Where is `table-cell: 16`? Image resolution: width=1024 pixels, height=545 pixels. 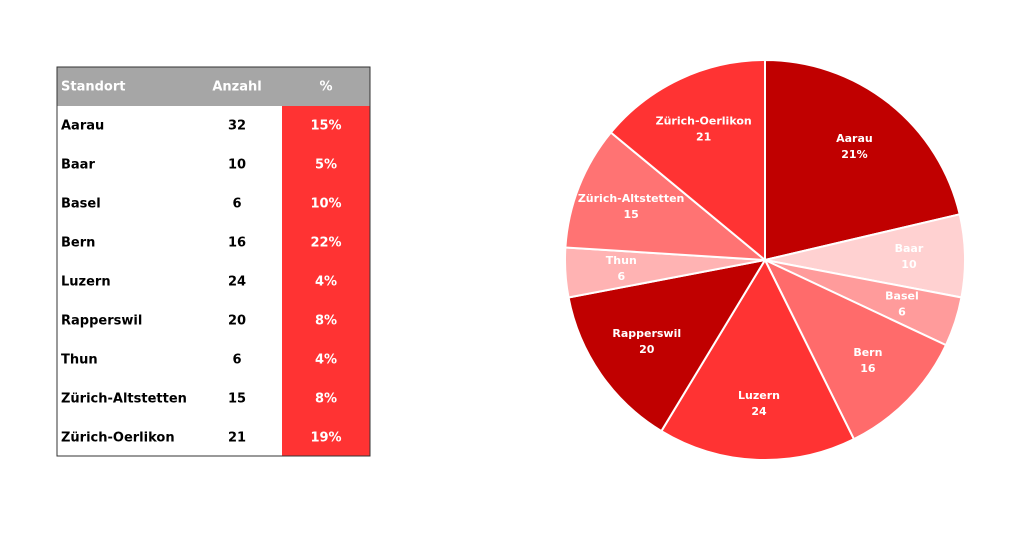
table-cell: 16 is located at coordinates (237, 243).